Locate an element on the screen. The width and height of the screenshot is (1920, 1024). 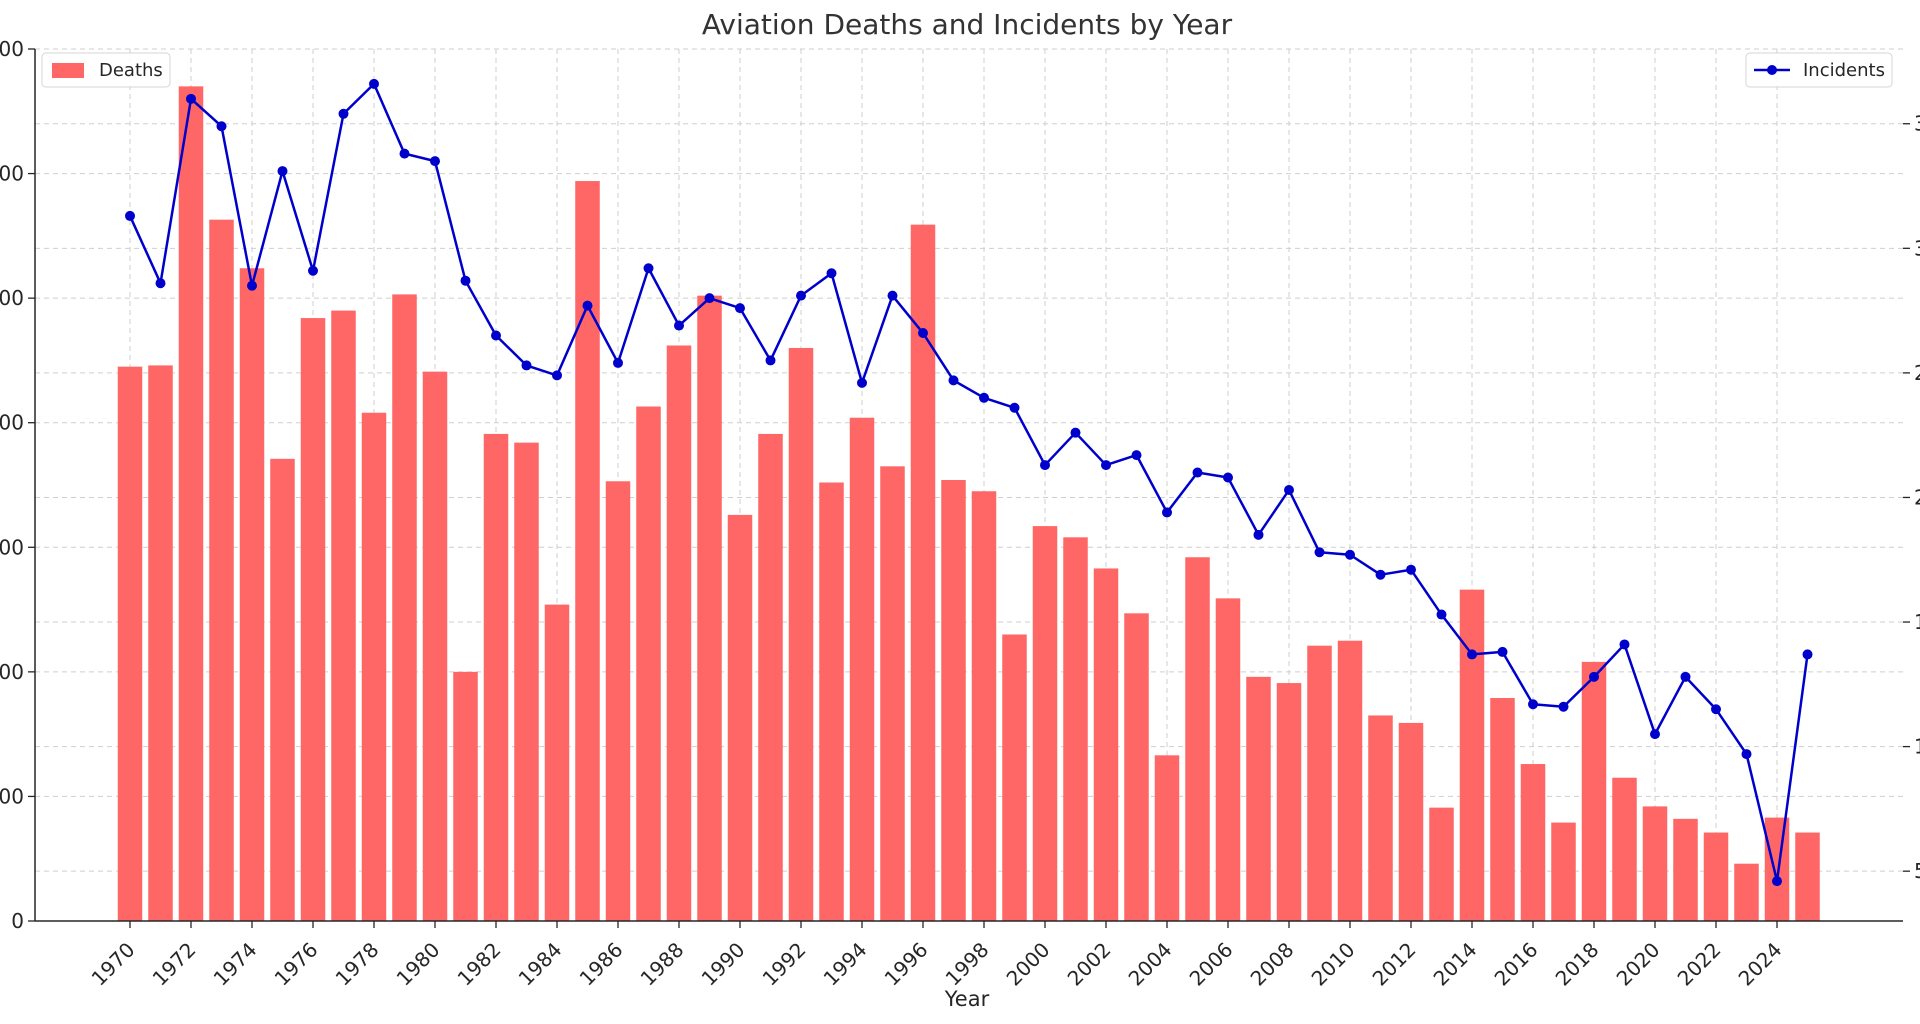
legend-incidents-label: Incidents is located at coordinates (1844, 70).